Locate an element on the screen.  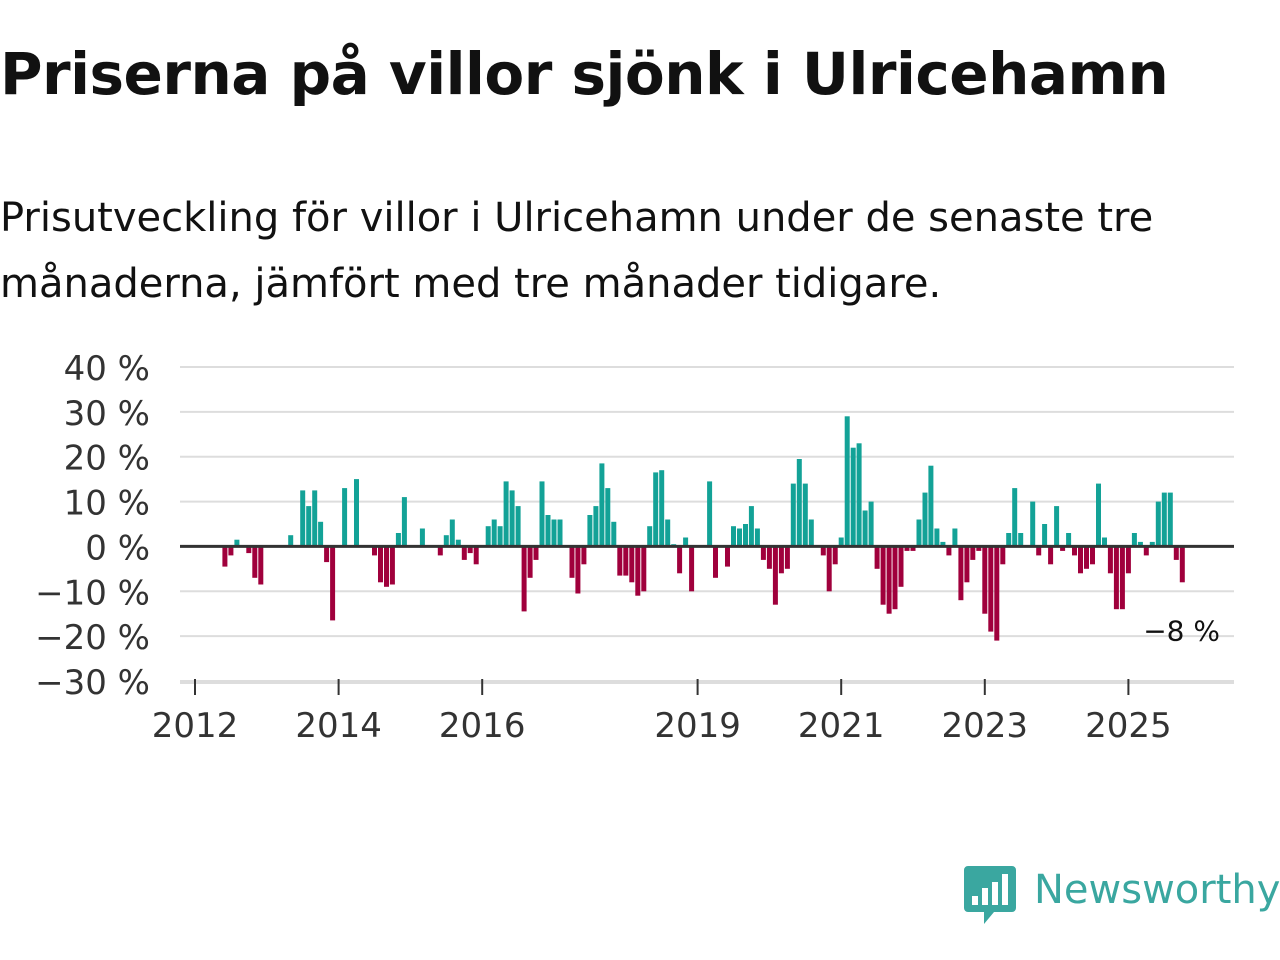
y-tick-label: 30 % is located at coordinates (107, 414).